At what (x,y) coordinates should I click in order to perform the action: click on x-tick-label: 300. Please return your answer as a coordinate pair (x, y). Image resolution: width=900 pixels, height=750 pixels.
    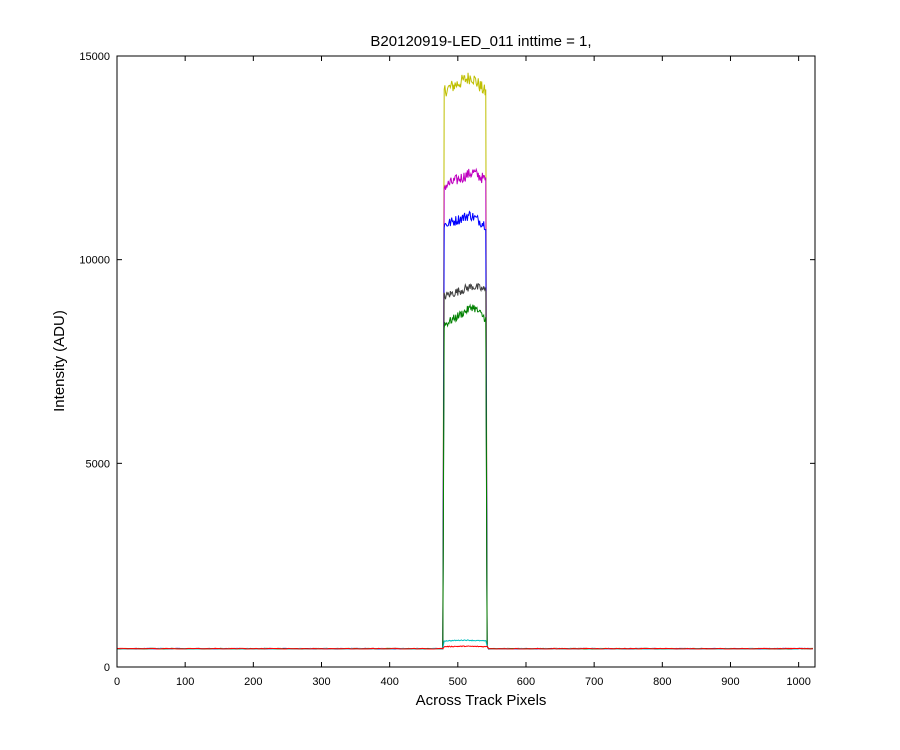
    Looking at the image, I should click on (321, 682).